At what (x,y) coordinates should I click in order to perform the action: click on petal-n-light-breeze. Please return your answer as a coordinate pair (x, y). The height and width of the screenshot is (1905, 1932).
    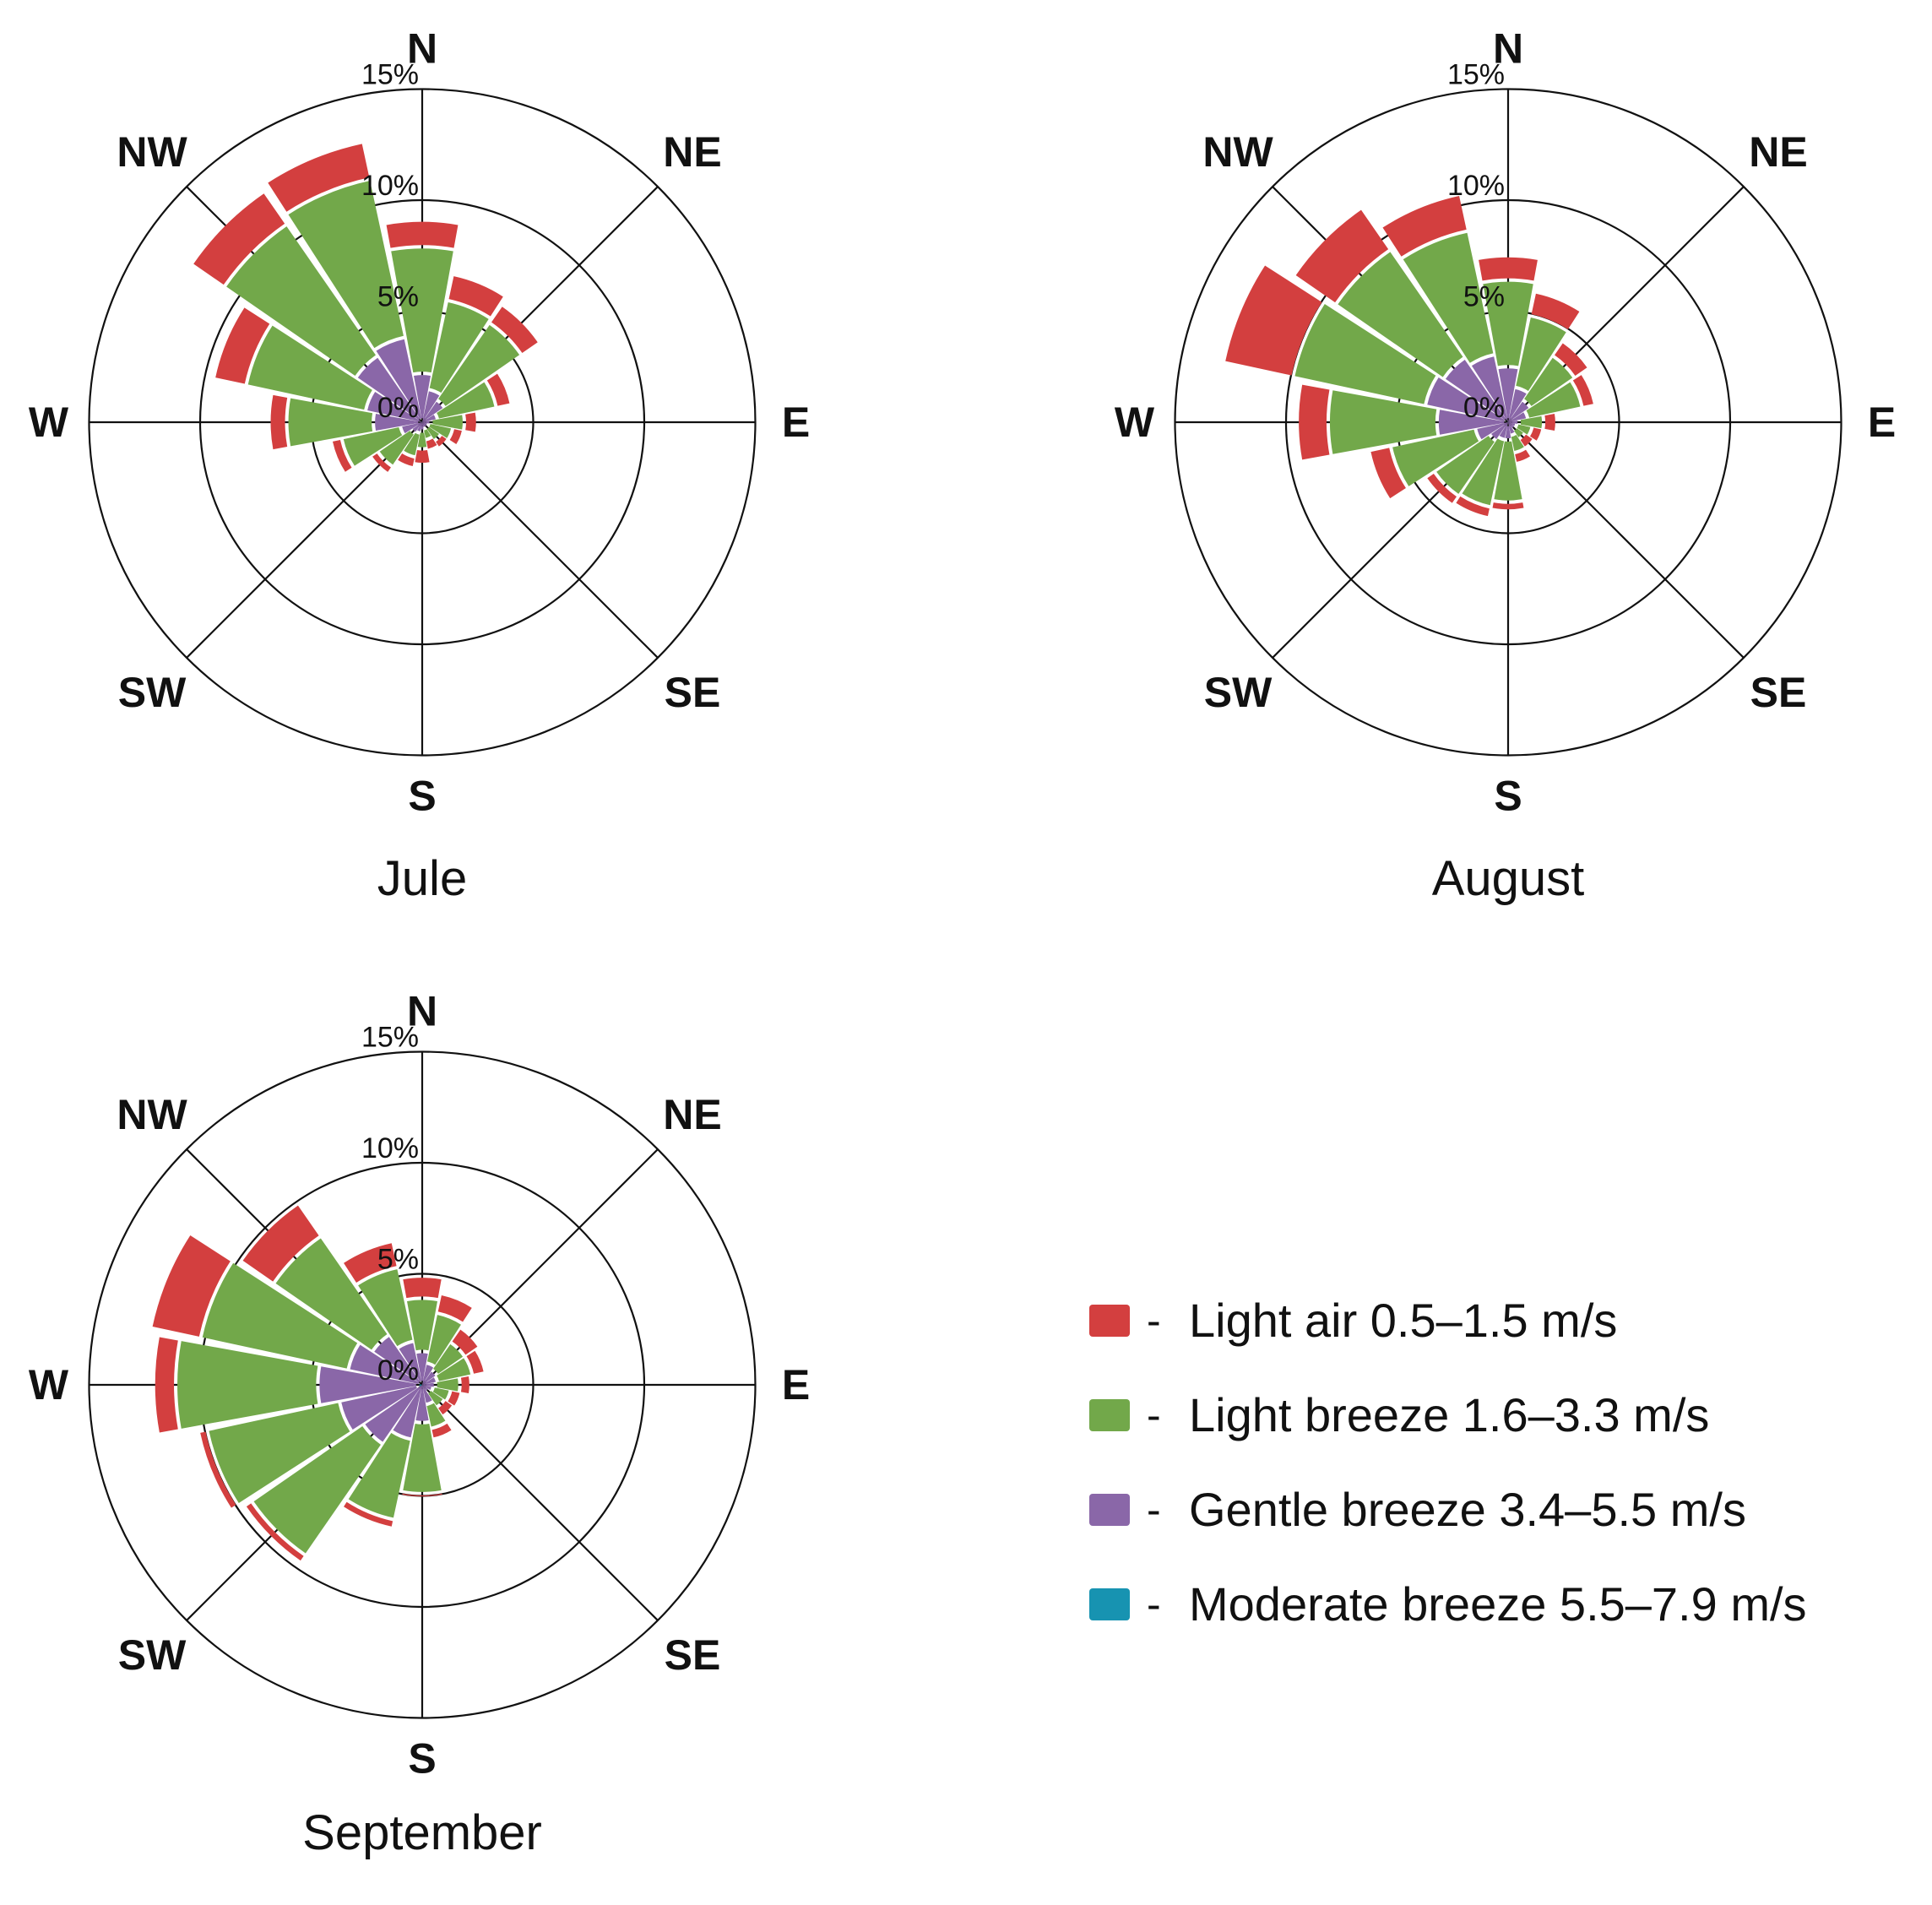
    Looking at the image, I should click on (422, 1325).